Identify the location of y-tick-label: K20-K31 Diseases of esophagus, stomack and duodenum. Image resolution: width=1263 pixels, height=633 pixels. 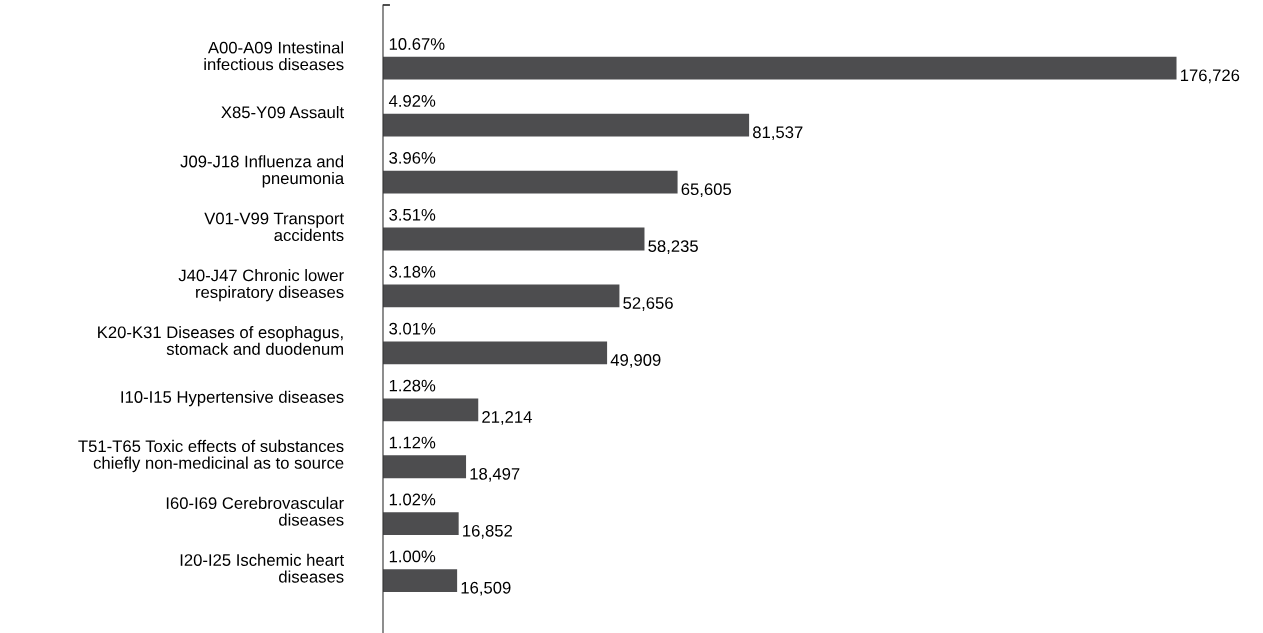
(221, 340).